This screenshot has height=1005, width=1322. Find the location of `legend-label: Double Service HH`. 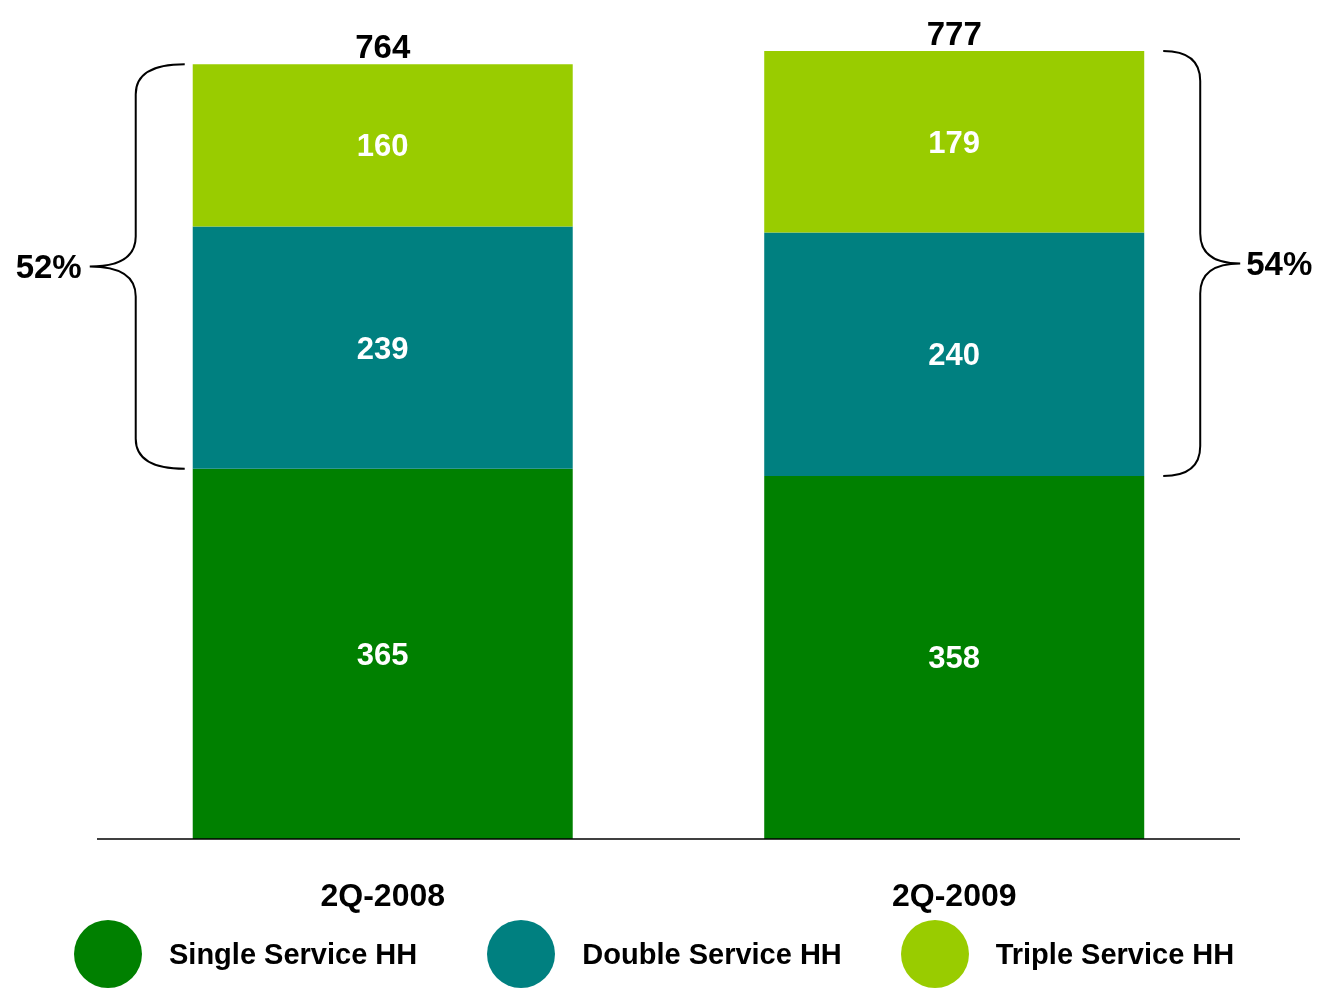

legend-label: Double Service HH is located at coordinates (712, 954).